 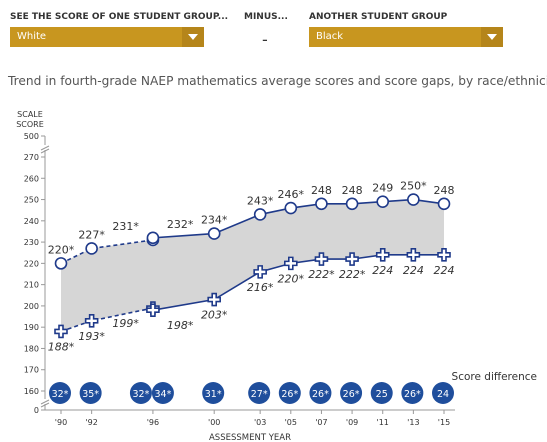 What do you see at coordinates (383, 422) in the screenshot?
I see `x-tick-label: '11` at bounding box center [383, 422].